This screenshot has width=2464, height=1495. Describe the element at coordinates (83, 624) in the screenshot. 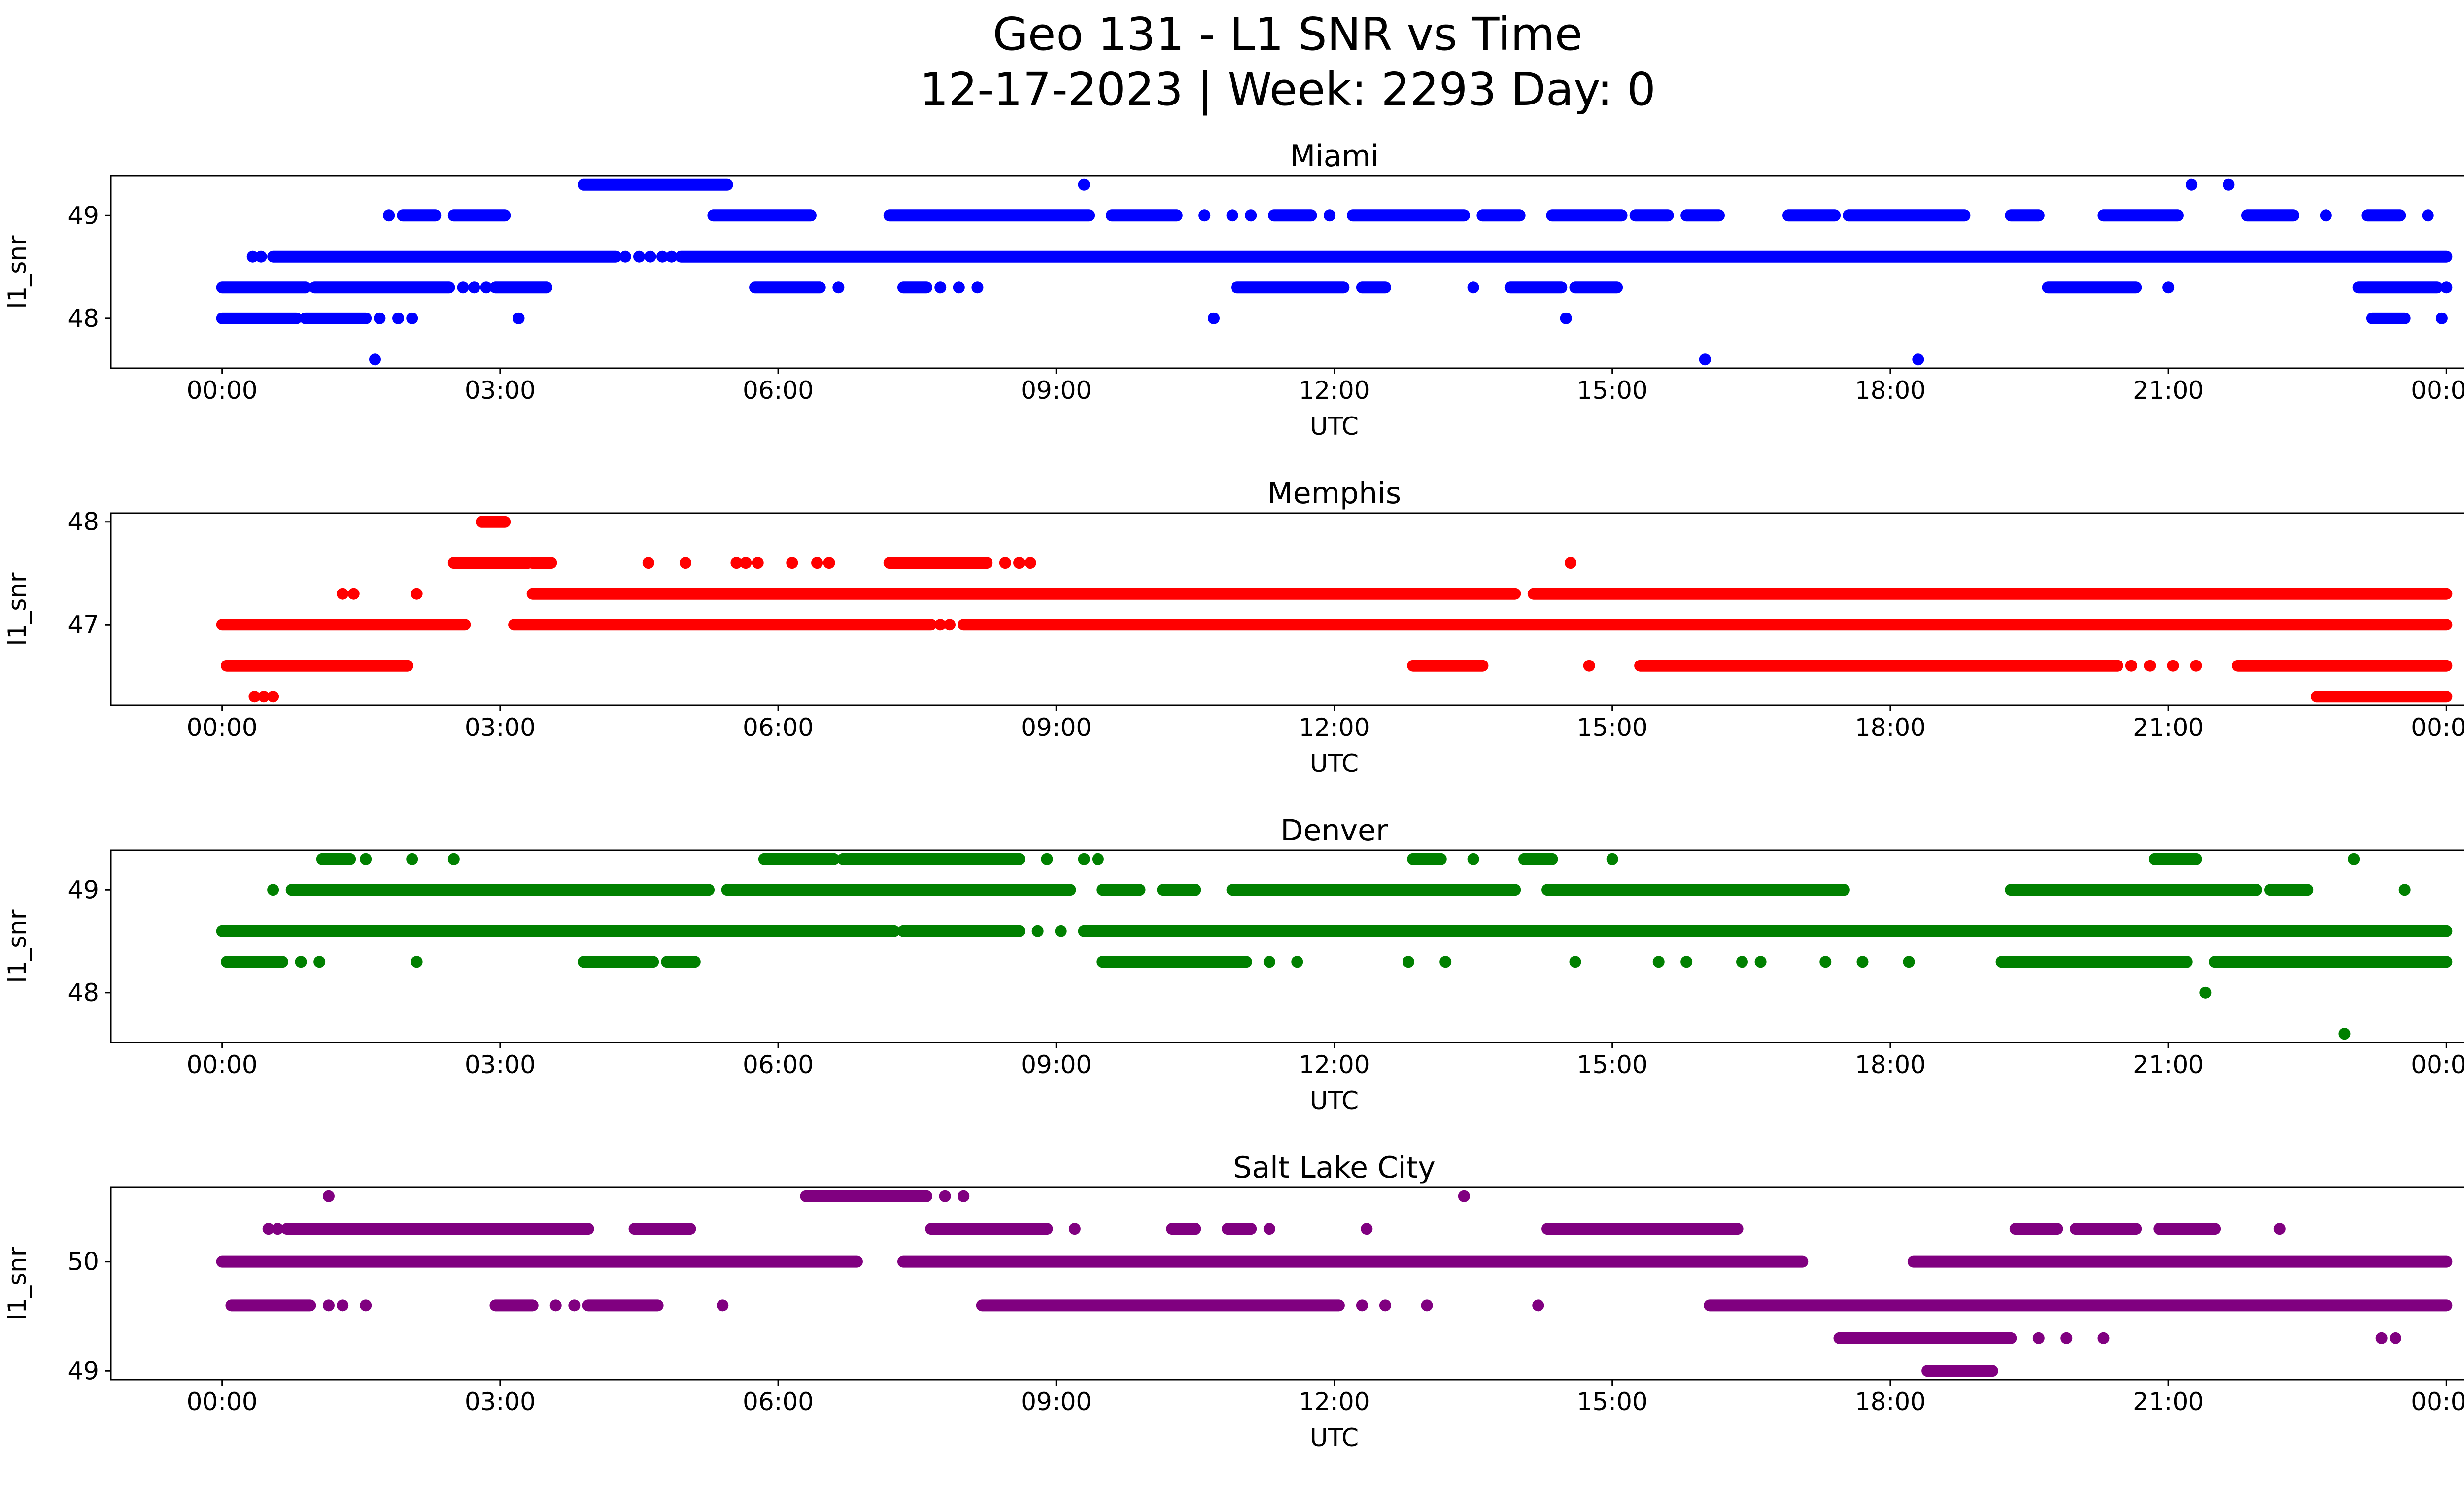

I see `y-tick-label: 47` at that location.